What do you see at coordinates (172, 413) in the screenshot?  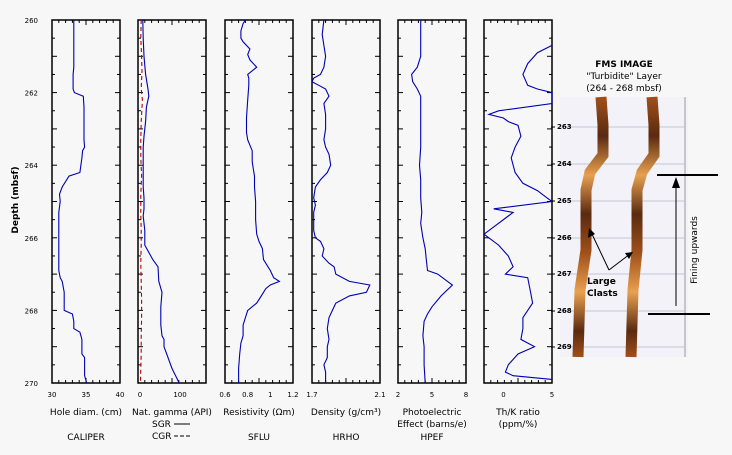 I see `x-axis-label: Nat. gamma (API)` at bounding box center [172, 413].